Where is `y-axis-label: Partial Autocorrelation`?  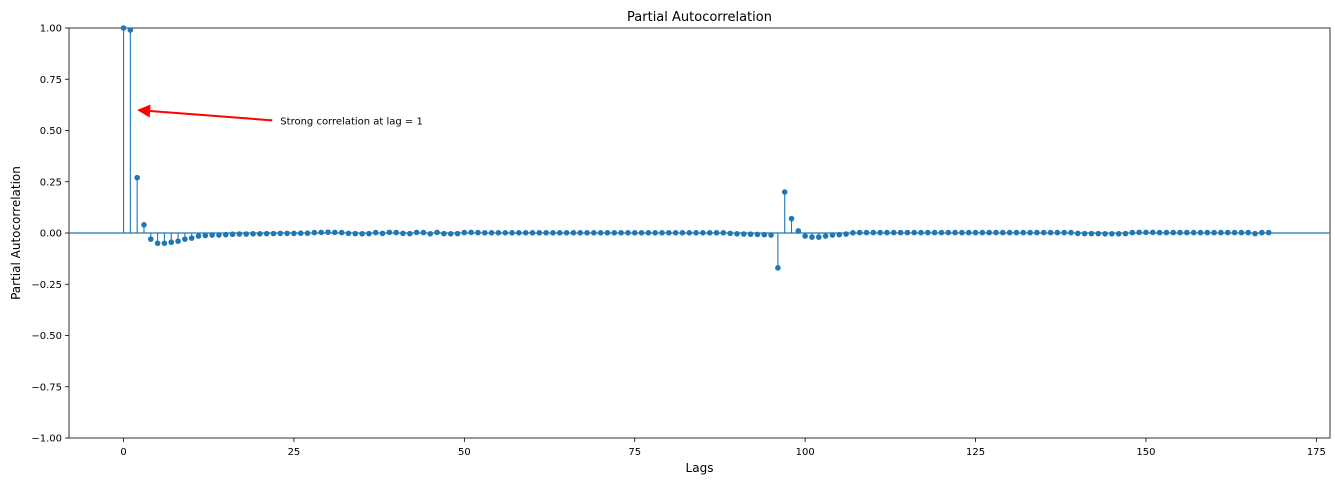
y-axis-label: Partial Autocorrelation is located at coordinates (16, 233).